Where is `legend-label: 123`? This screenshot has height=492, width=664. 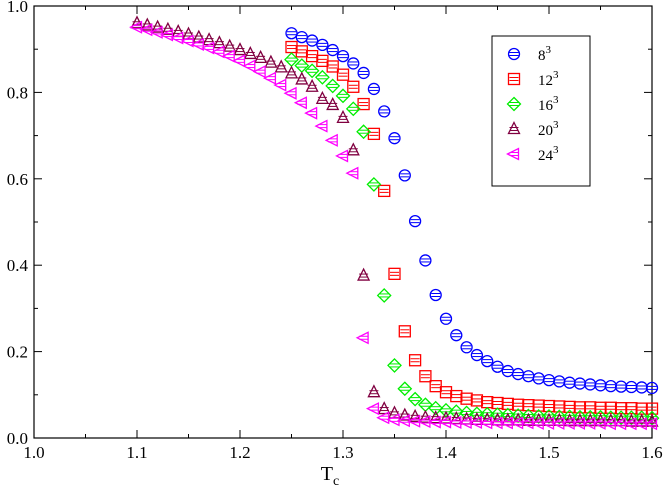 legend-label: 123 is located at coordinates (548, 79).